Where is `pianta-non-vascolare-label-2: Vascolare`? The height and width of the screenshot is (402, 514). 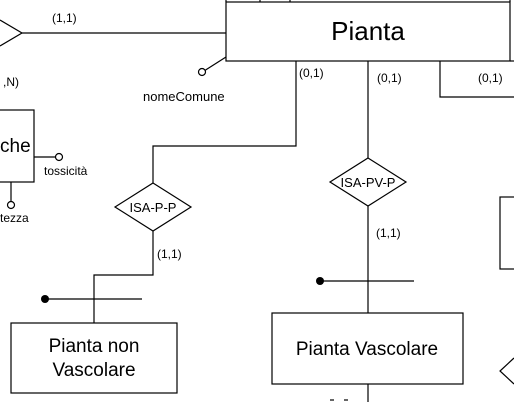 pianta-non-vascolare-label-2: Vascolare is located at coordinates (93, 370).